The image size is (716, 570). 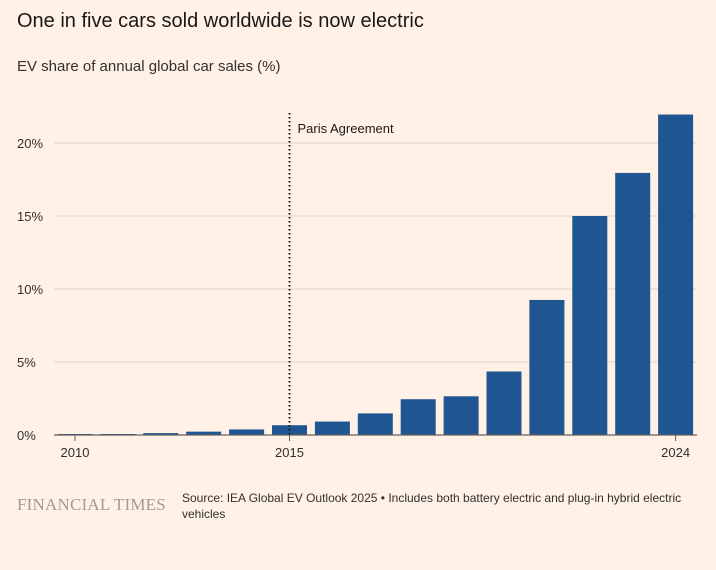 What do you see at coordinates (26, 435) in the screenshot?
I see `y-tick-label: 0%` at bounding box center [26, 435].